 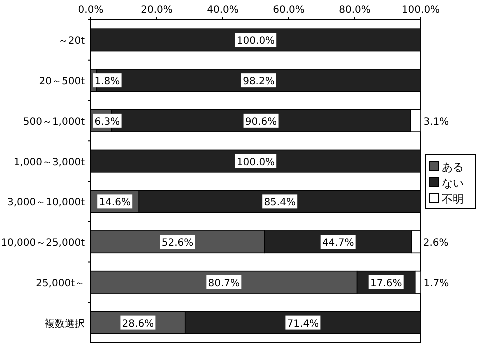 I want to click on x-tick-label: 40.0%, so click(x=223, y=10).